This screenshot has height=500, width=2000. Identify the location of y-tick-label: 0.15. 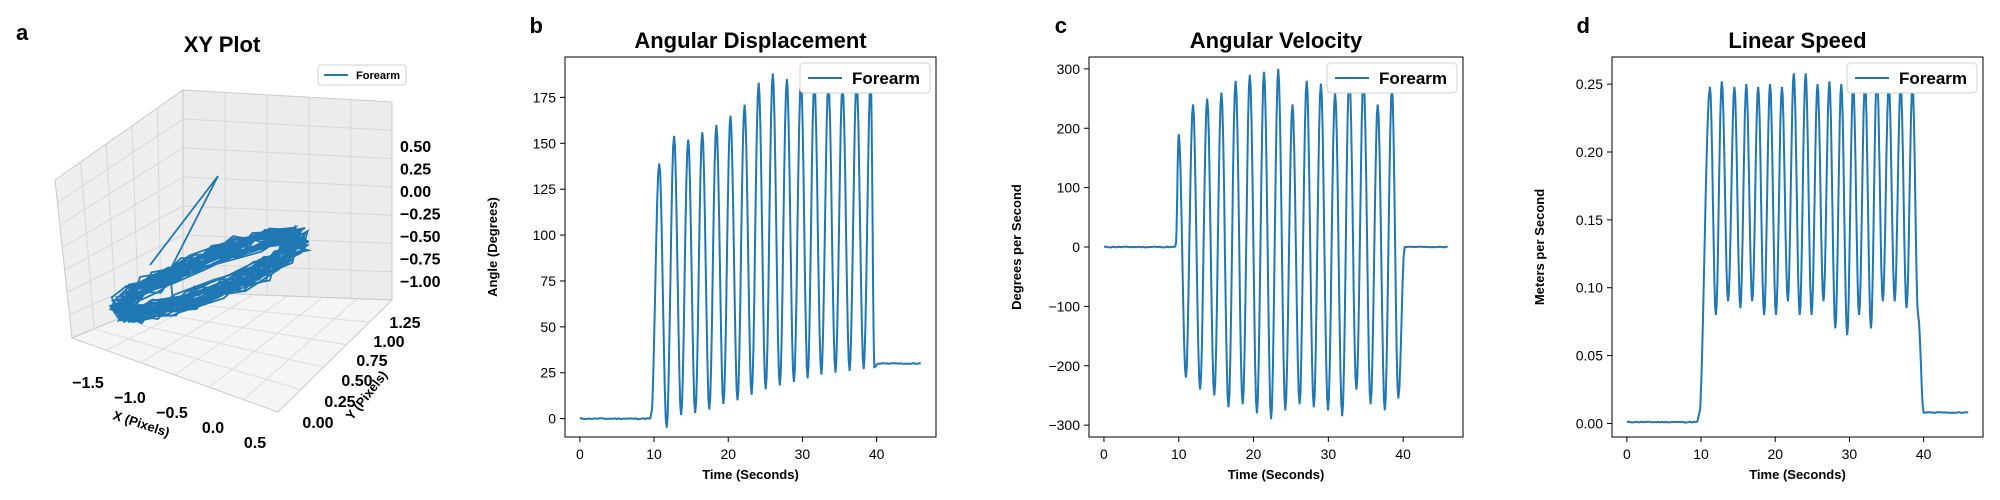
(1589, 220).